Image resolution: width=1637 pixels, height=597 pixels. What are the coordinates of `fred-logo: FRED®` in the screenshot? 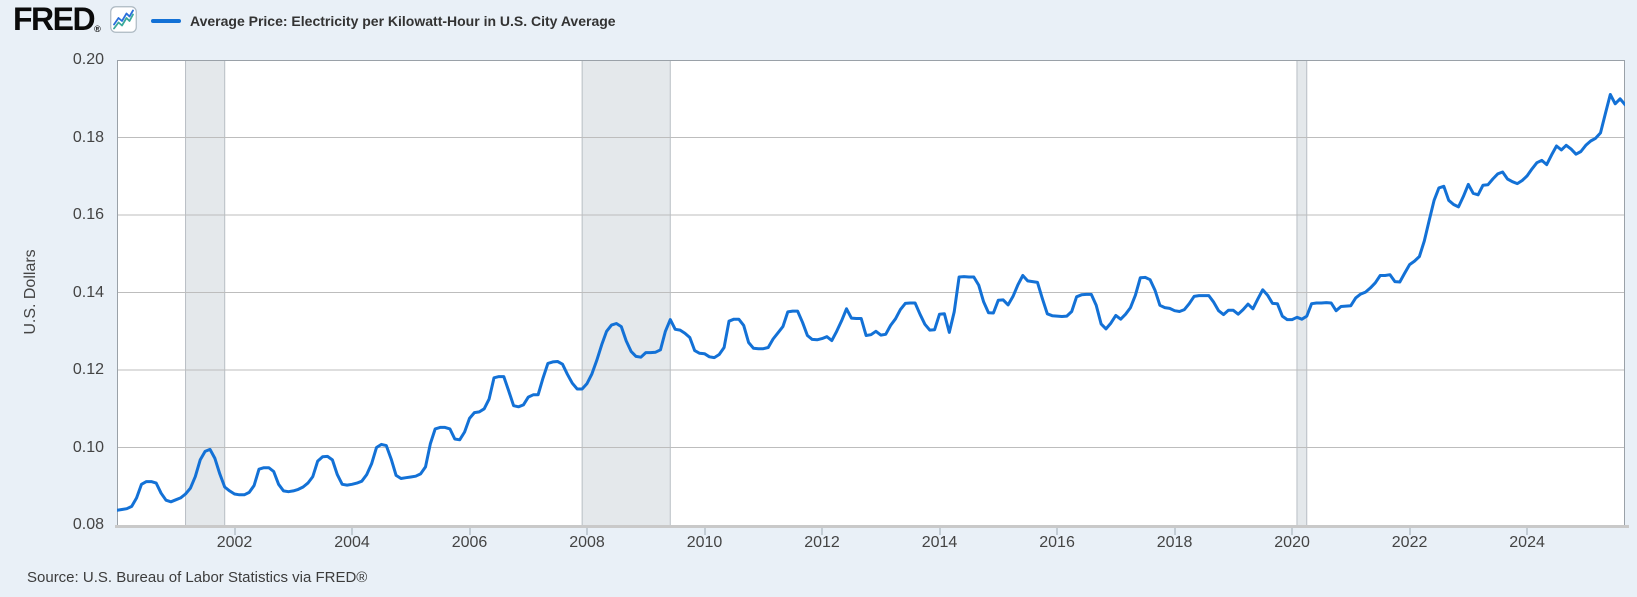 It's located at (57, 19).